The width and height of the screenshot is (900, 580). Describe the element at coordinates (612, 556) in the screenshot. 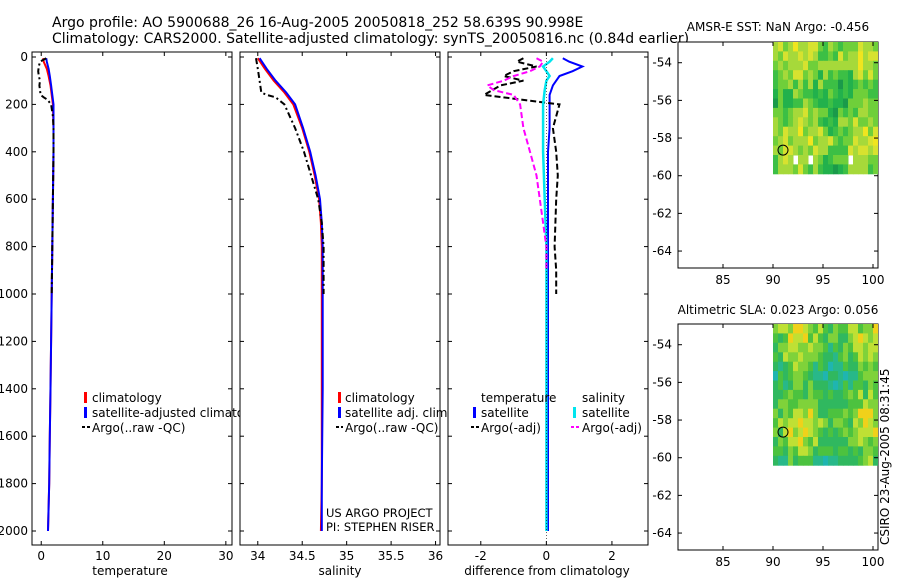

I see `x-tick-label: 2` at that location.